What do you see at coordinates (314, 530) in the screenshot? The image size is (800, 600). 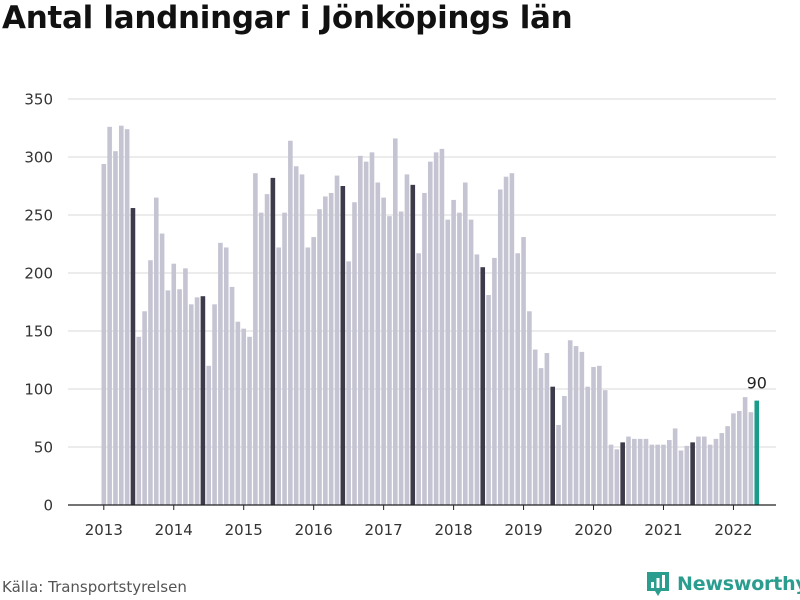 I see `x-tick-label: 2016` at bounding box center [314, 530].